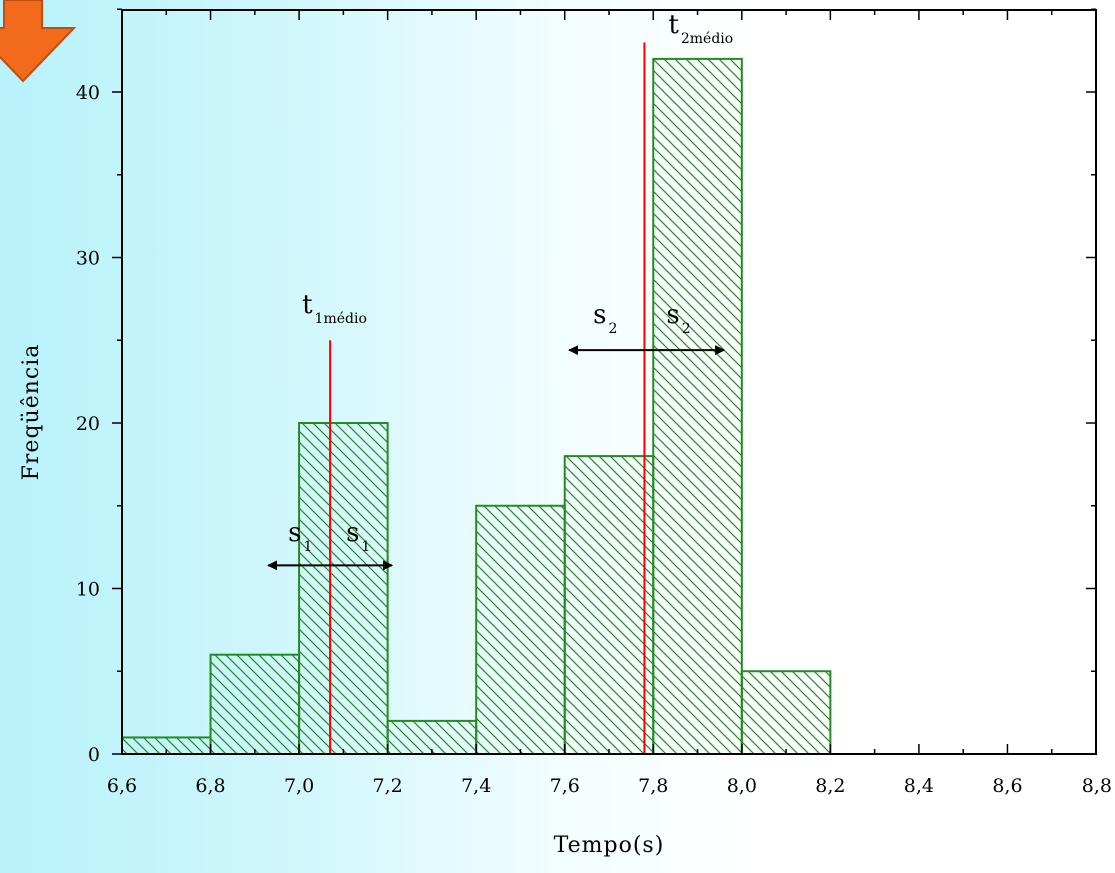 This screenshot has height=873, width=1115. I want to click on y-tick-label: 30, so click(88, 259).